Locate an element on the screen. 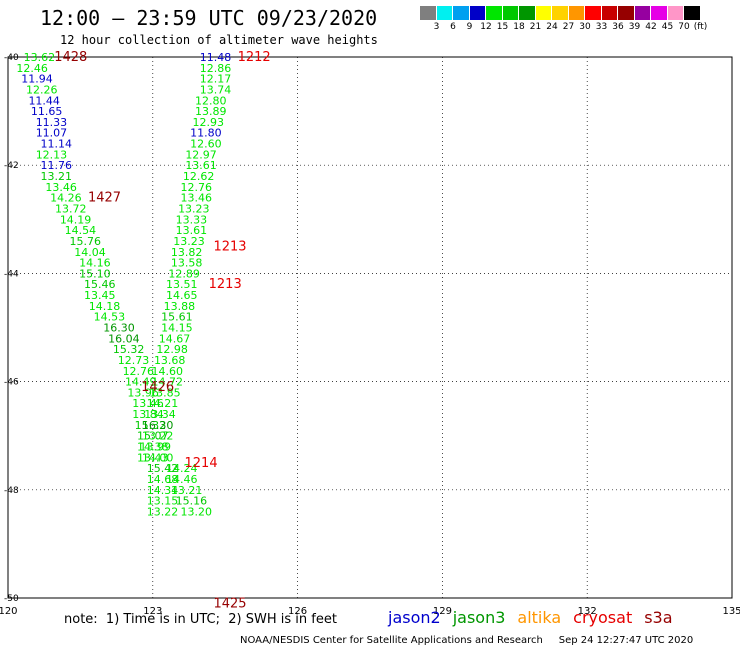 The height and width of the screenshot is (650, 740). wave-height-value: 14.68 is located at coordinates (163, 479).